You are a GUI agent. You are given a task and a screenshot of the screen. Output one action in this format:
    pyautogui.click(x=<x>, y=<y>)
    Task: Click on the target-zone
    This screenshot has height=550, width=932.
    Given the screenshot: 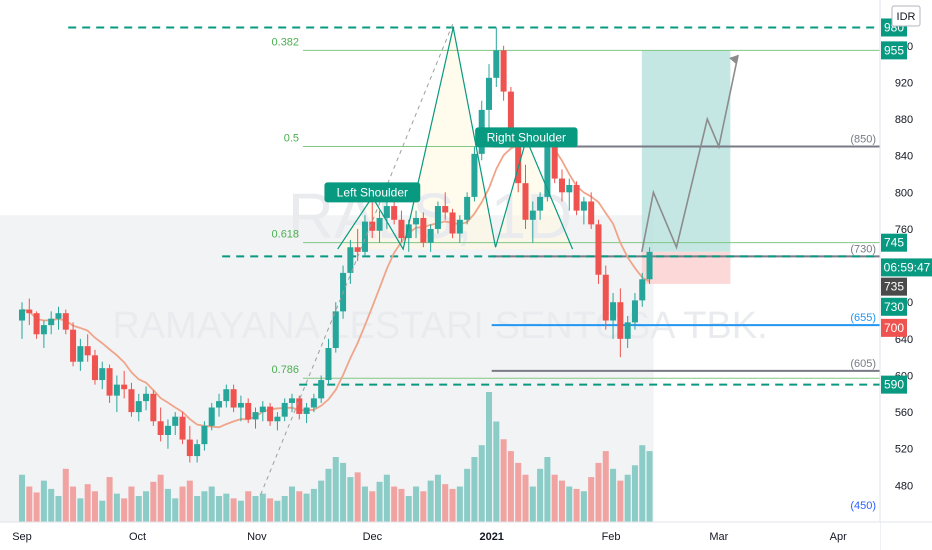 What is the action you would take?
    pyautogui.click(x=686, y=151)
    